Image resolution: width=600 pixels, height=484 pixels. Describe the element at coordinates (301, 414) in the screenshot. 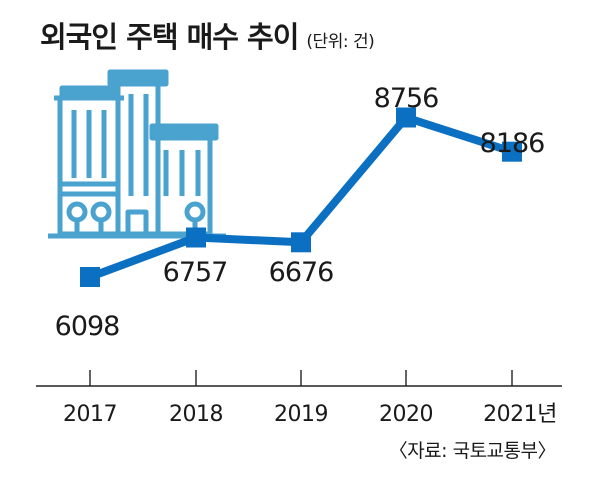

I see `x-tick-label-2019: 2019` at that location.